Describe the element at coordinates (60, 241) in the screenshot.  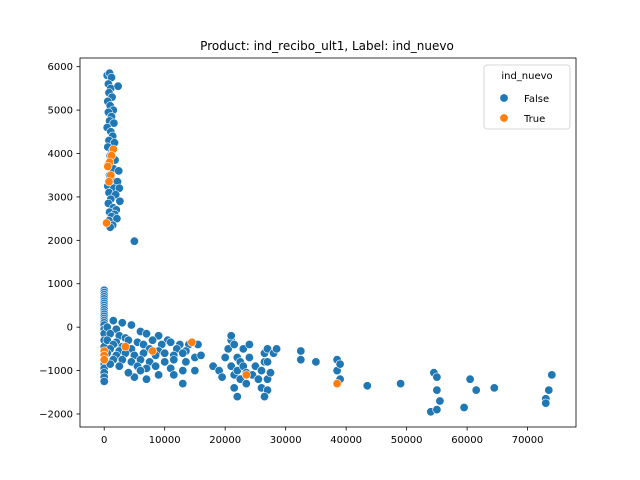
I see `y-tick-label: 2000` at that location.